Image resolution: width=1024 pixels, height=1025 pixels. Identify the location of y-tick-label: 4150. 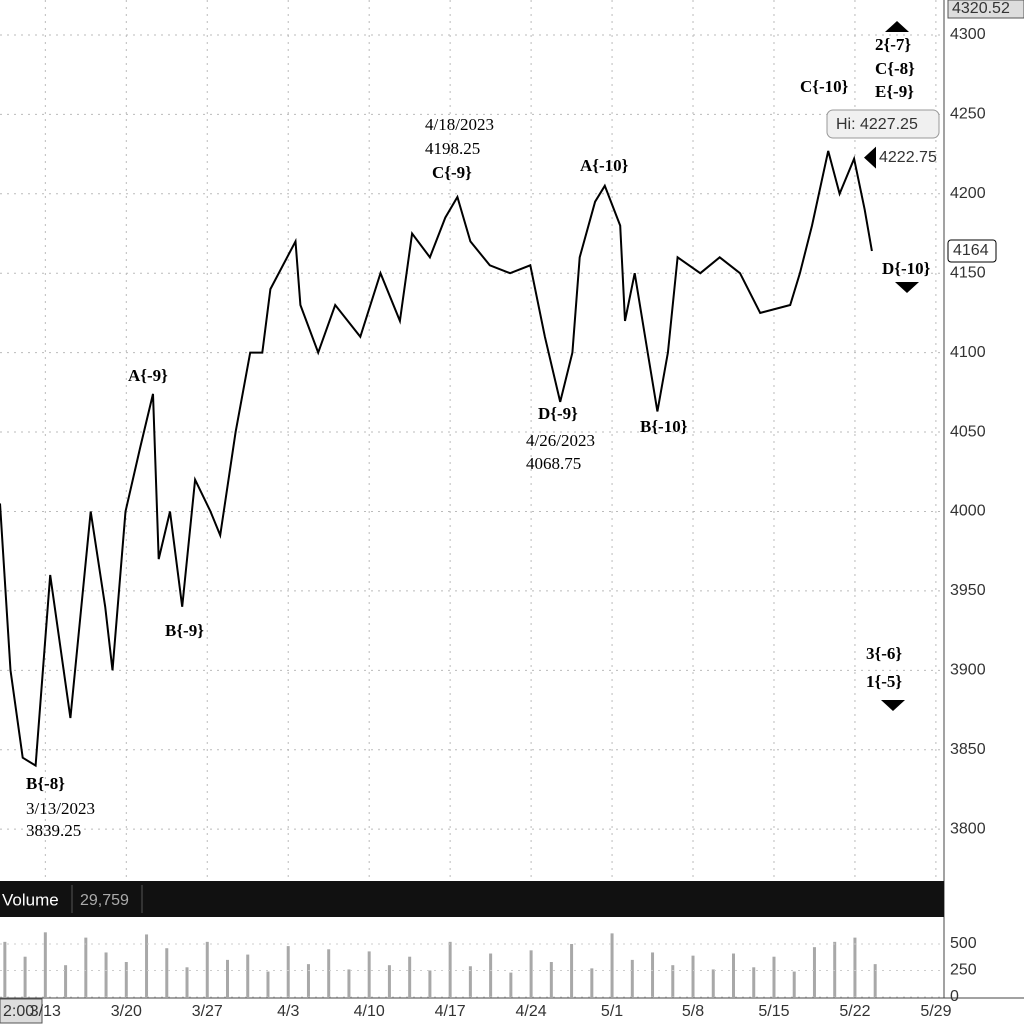
(968, 272).